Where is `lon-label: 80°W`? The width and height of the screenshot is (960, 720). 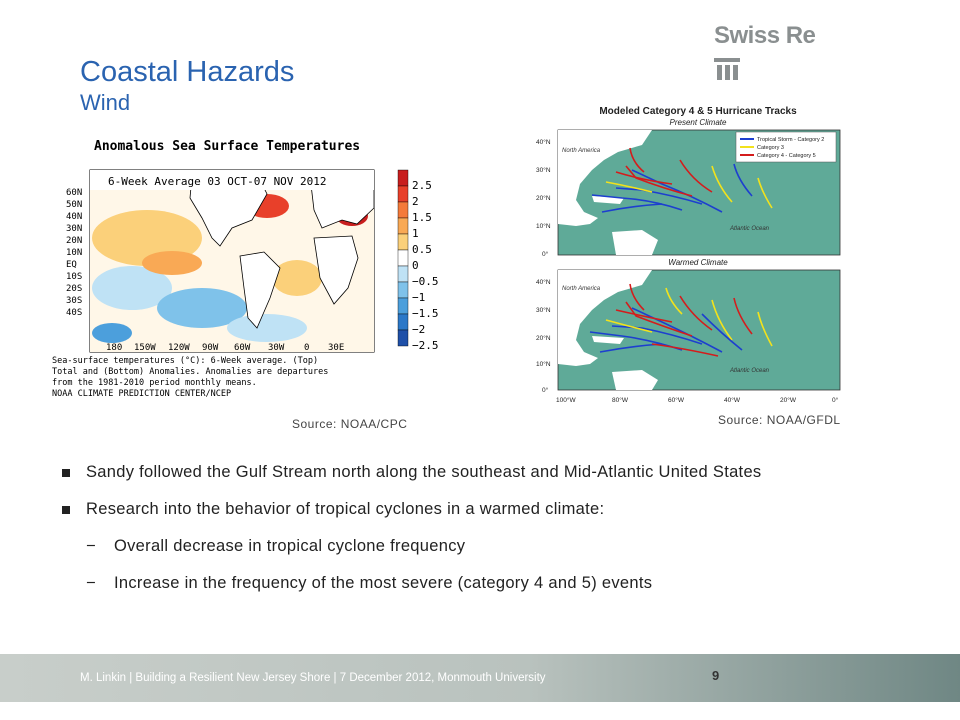 lon-label: 80°W is located at coordinates (620, 400).